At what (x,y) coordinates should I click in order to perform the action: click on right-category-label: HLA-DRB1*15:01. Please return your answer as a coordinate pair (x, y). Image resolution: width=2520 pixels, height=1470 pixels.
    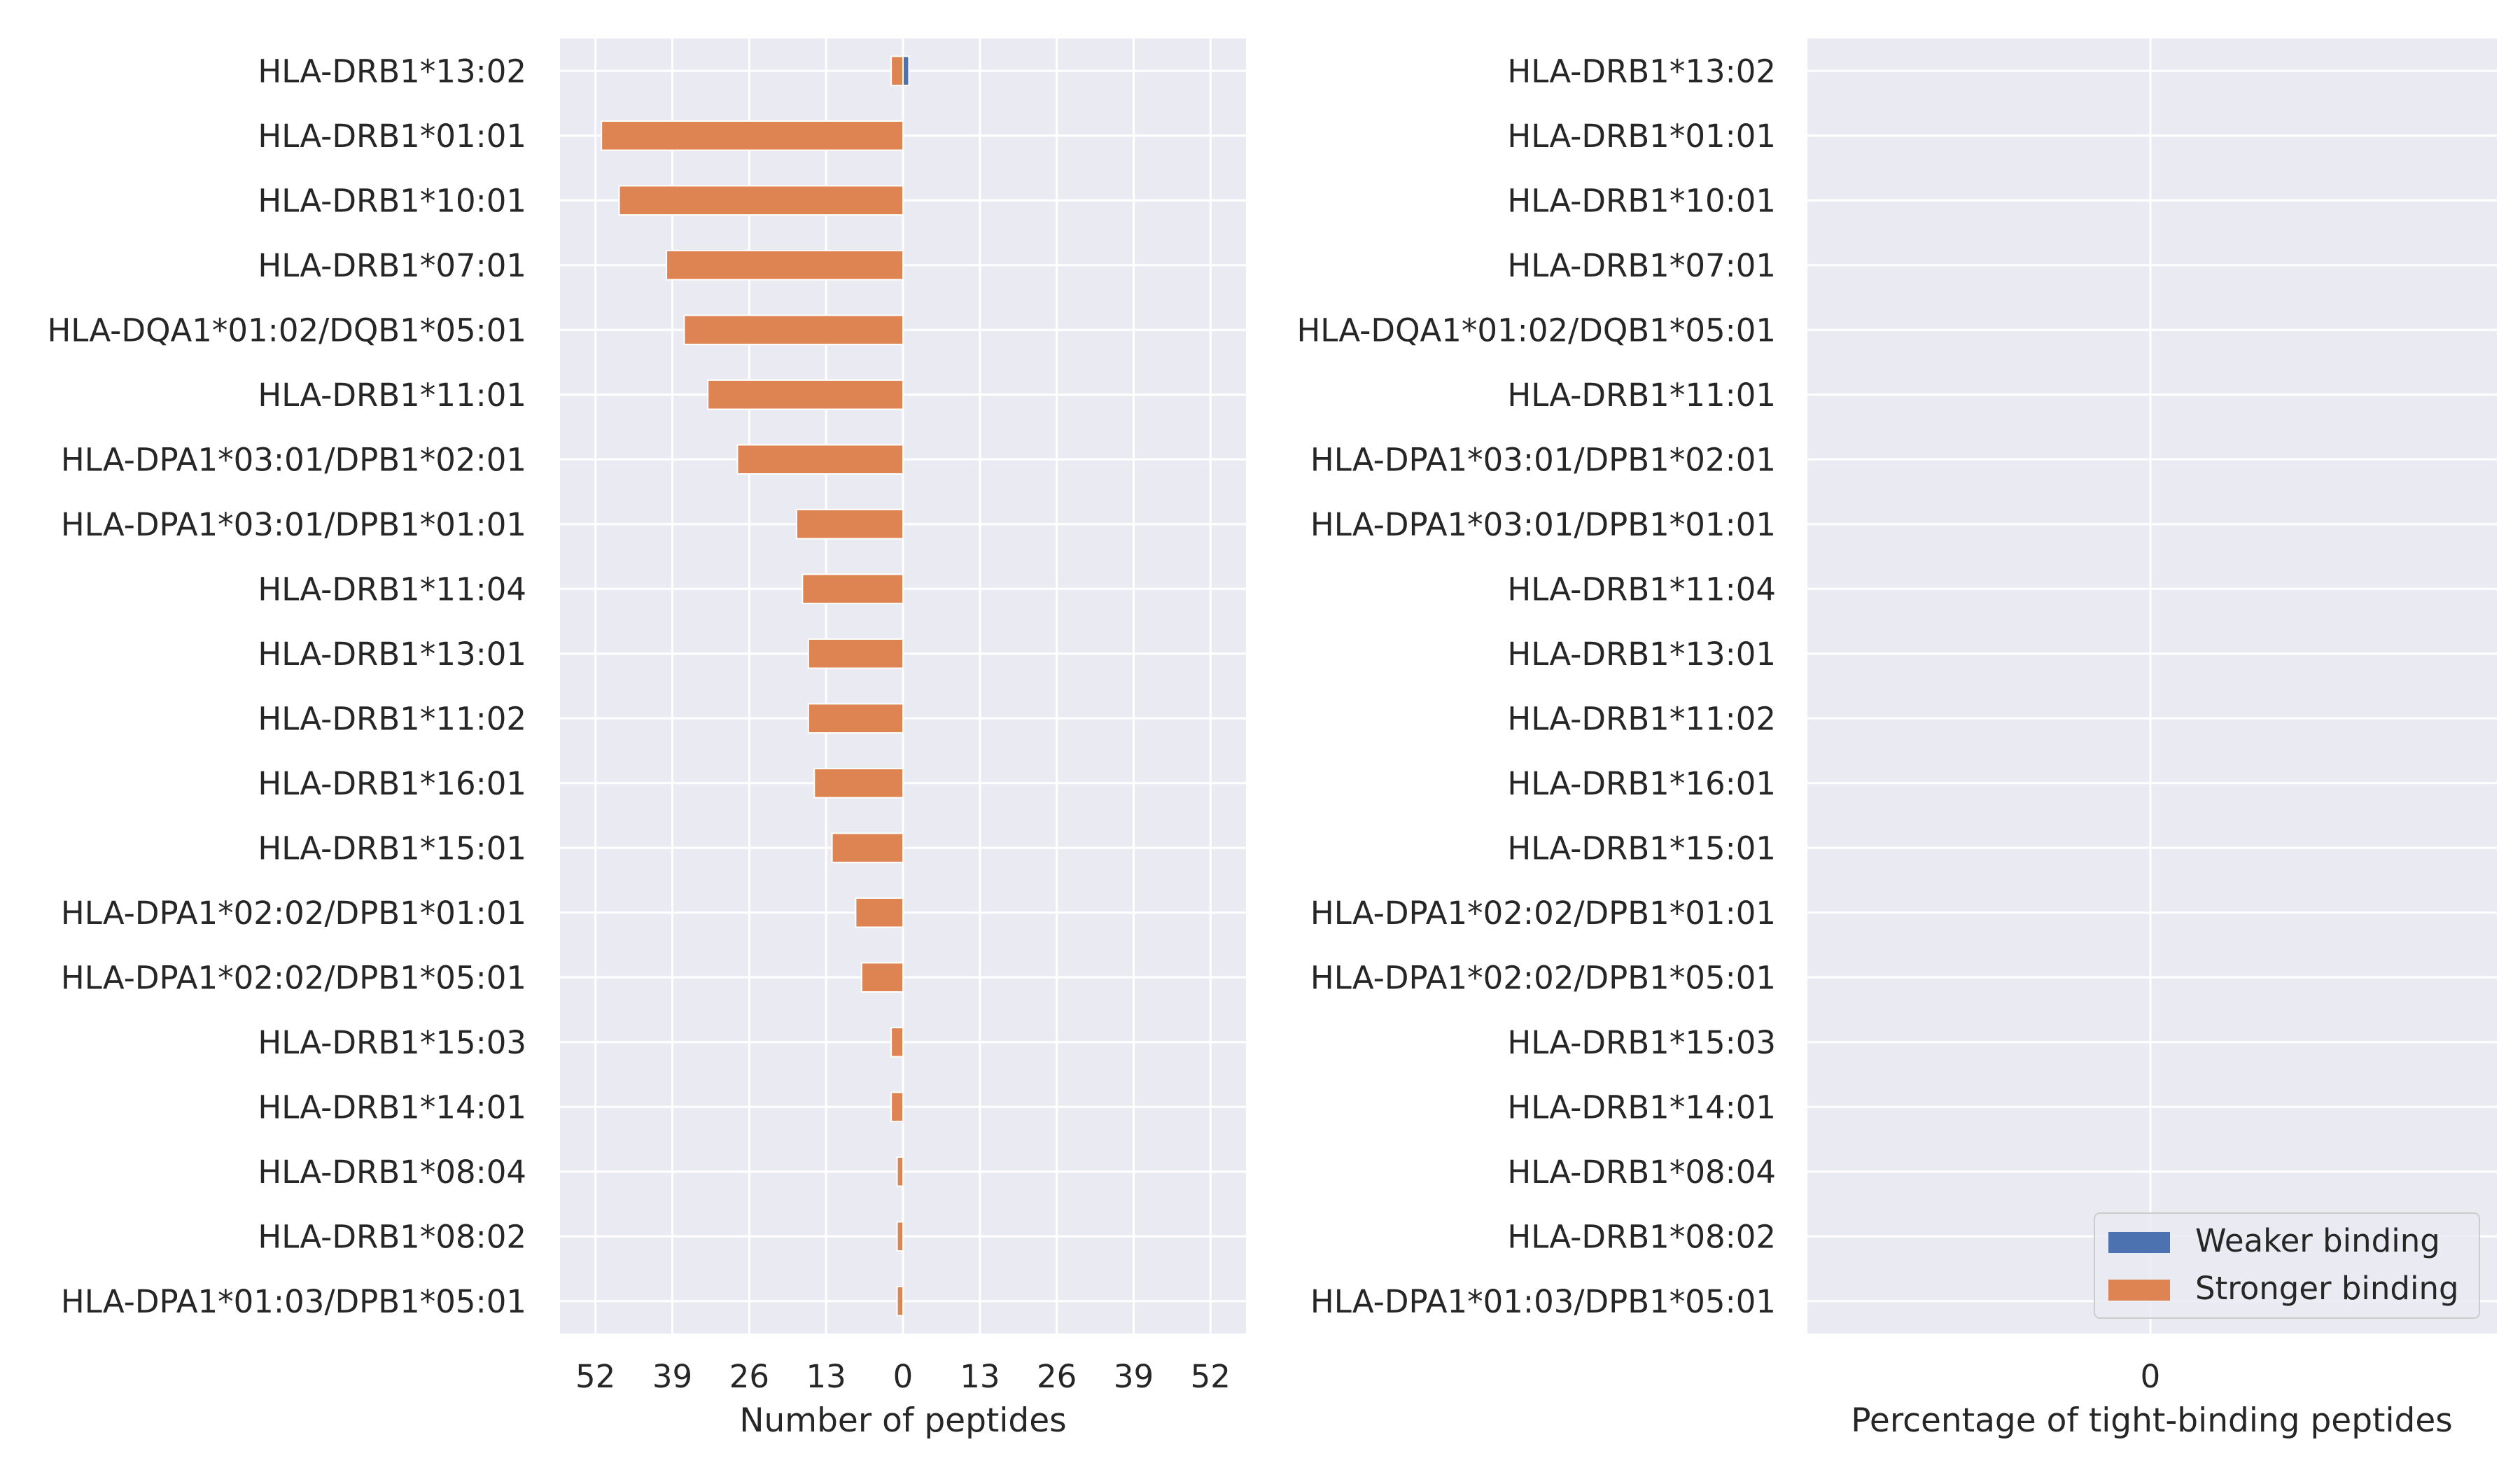
    Looking at the image, I should click on (1641, 848).